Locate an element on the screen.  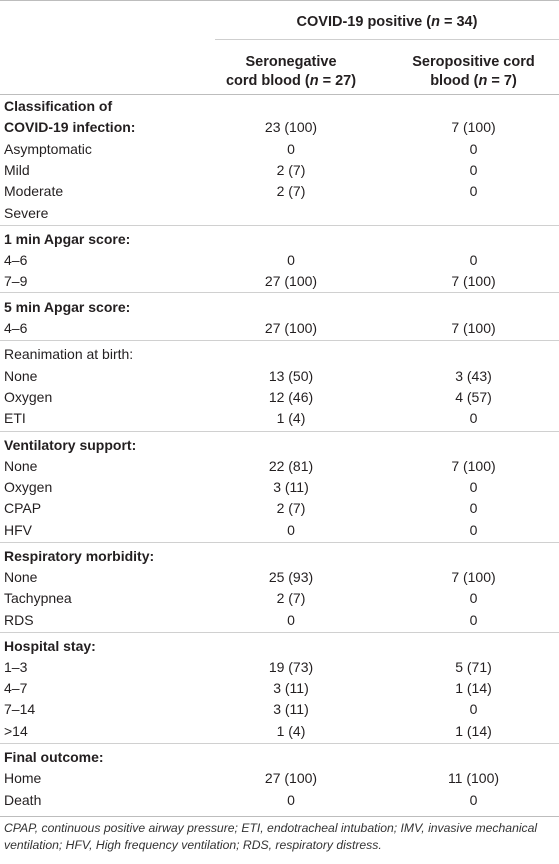
top-rule is located at coordinates (279, 0).